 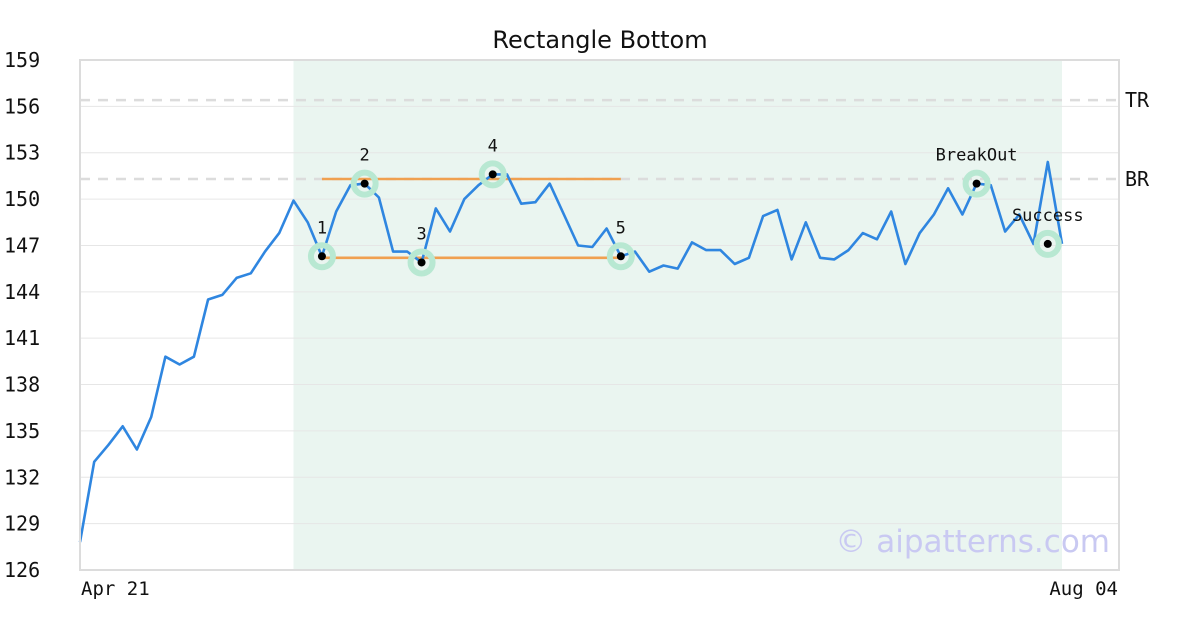 What do you see at coordinates (22, 570) in the screenshot?
I see `y-tick-label: 126` at bounding box center [22, 570].